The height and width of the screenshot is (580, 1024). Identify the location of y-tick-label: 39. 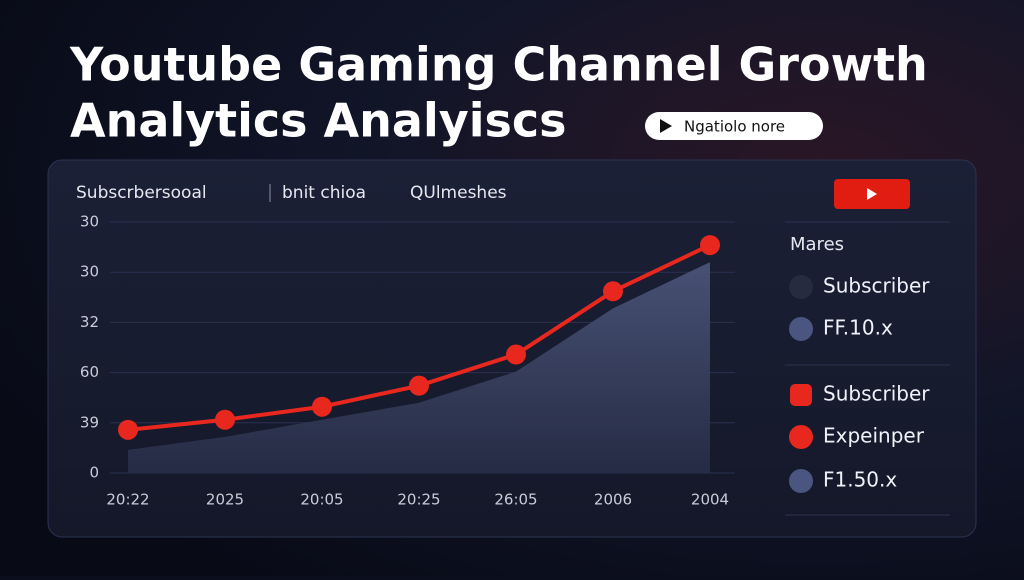
(89, 422).